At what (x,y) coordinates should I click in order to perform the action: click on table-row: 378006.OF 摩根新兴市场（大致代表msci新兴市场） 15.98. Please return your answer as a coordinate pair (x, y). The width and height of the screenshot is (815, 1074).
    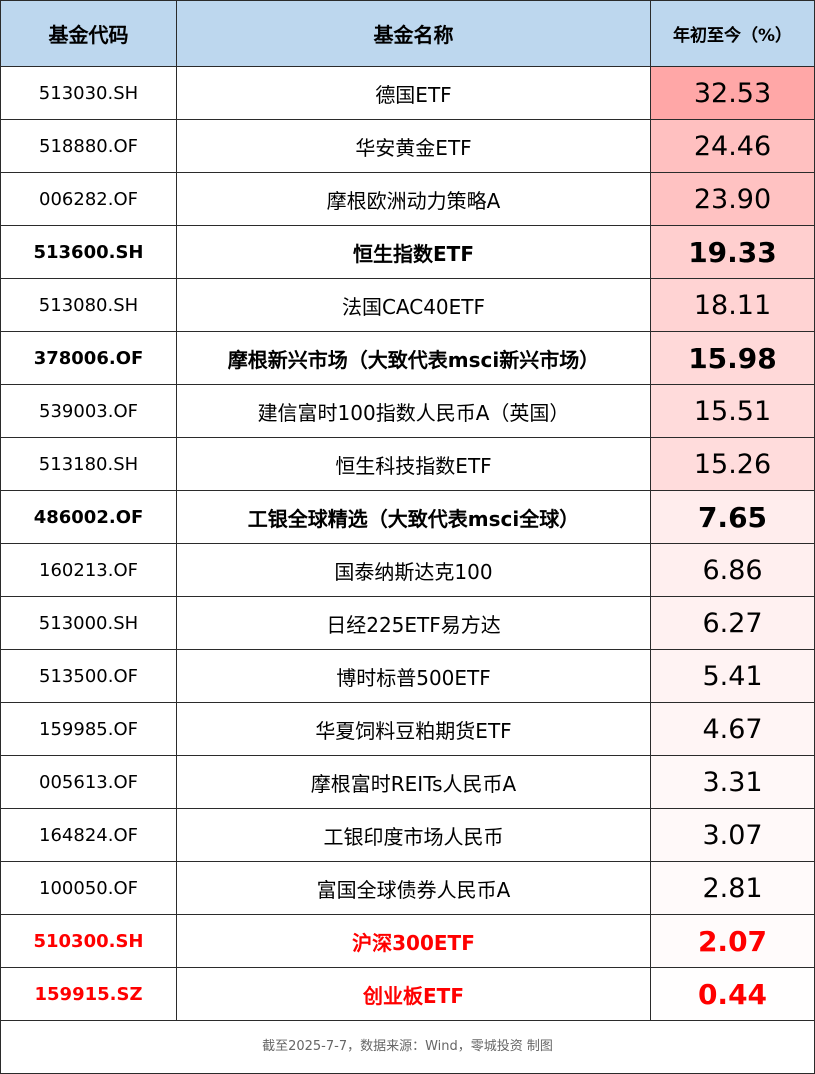
    Looking at the image, I should click on (407, 358).